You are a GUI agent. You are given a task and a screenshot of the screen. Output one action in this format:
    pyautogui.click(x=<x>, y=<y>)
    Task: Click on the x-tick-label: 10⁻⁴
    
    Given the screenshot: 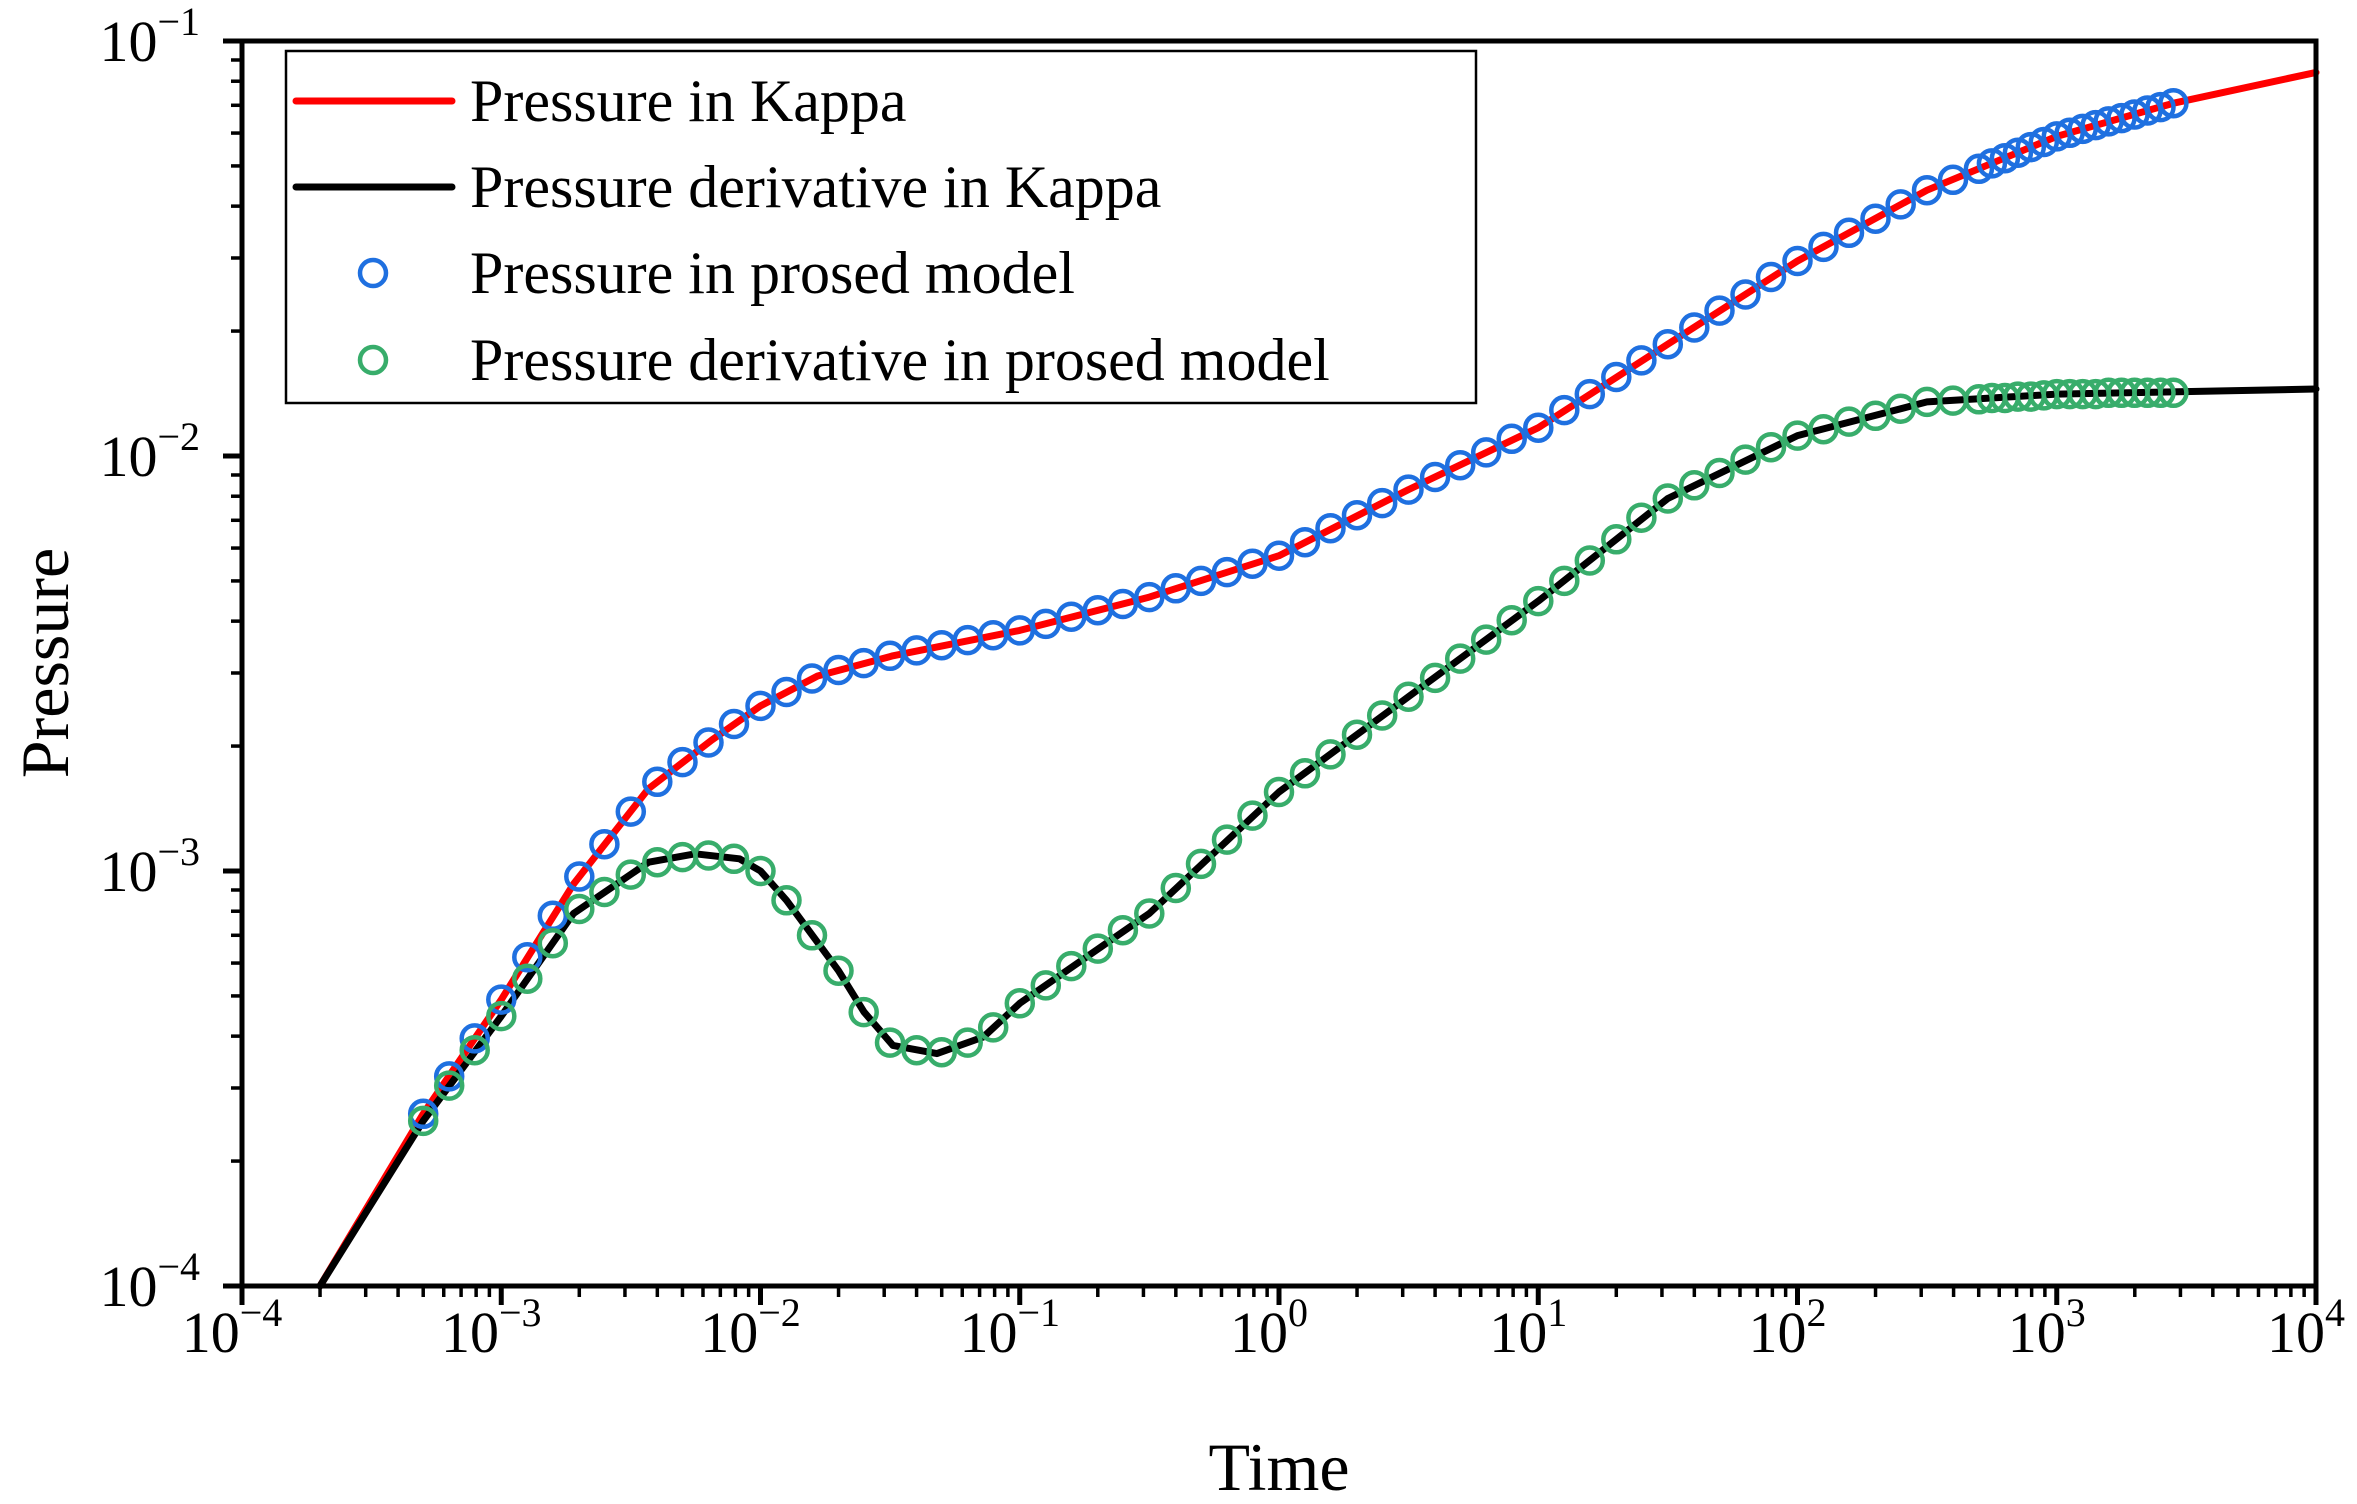 What is the action you would take?
    pyautogui.click(x=232, y=1327)
    